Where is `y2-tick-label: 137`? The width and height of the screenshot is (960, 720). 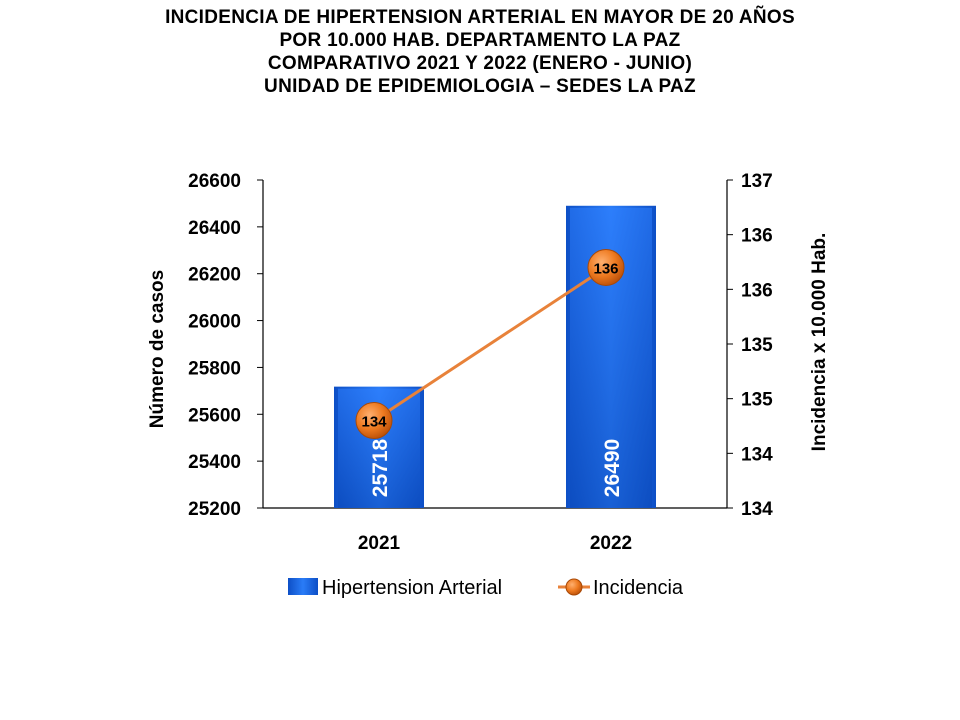 y2-tick-label: 137 is located at coordinates (757, 181).